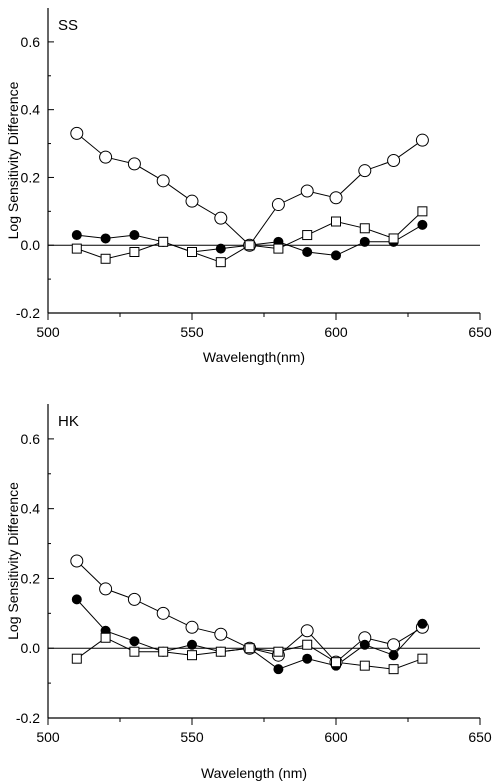  What do you see at coordinates (249, 236) in the screenshot?
I see `series-line-open-square` at bounding box center [249, 236].